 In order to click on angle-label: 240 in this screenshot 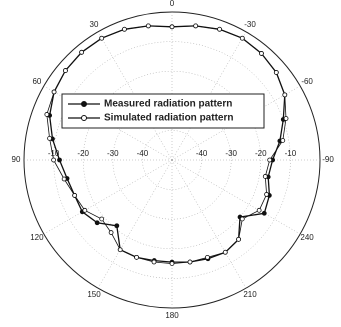, I will do `click(307, 237)`.